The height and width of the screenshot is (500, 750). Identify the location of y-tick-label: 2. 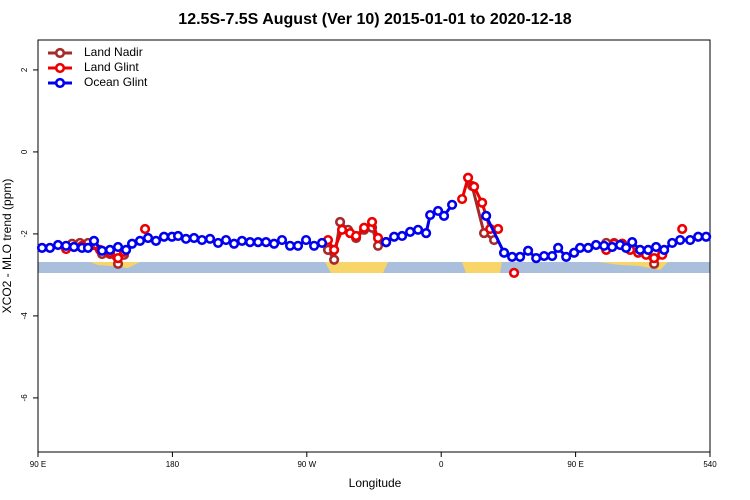
(24, 69).